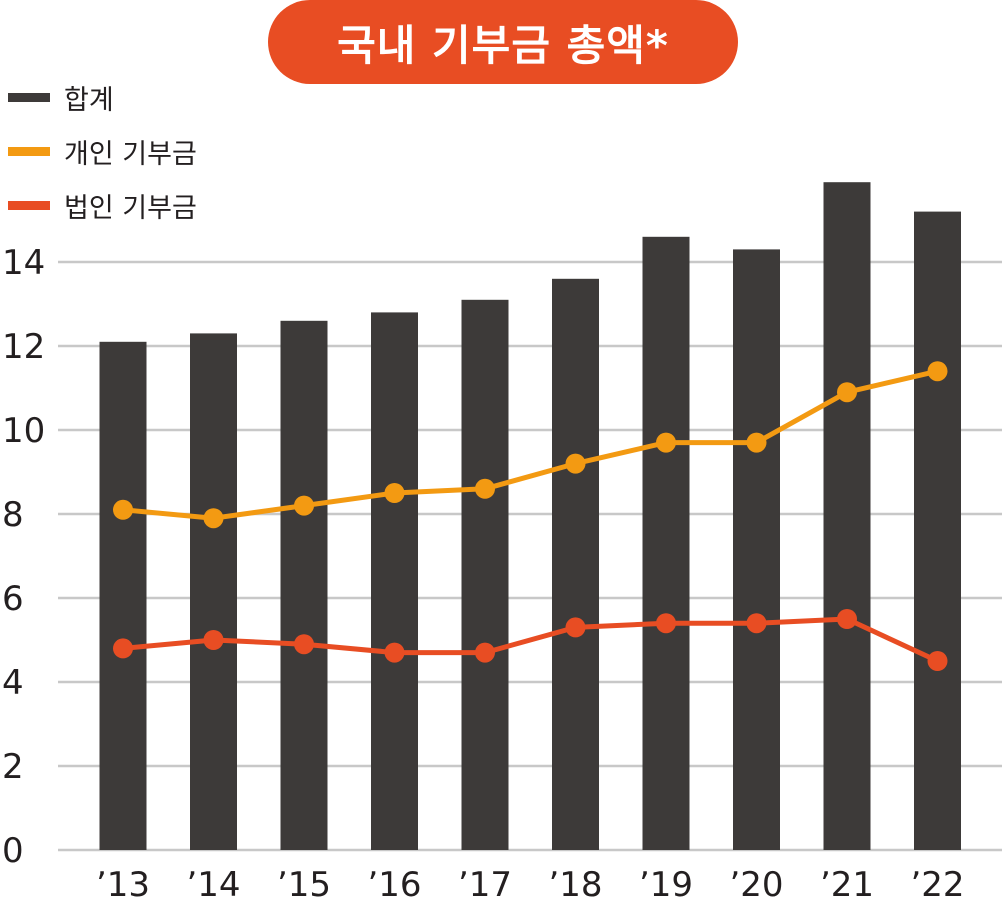  I want to click on x-tick-label: ’19, so click(666, 881).